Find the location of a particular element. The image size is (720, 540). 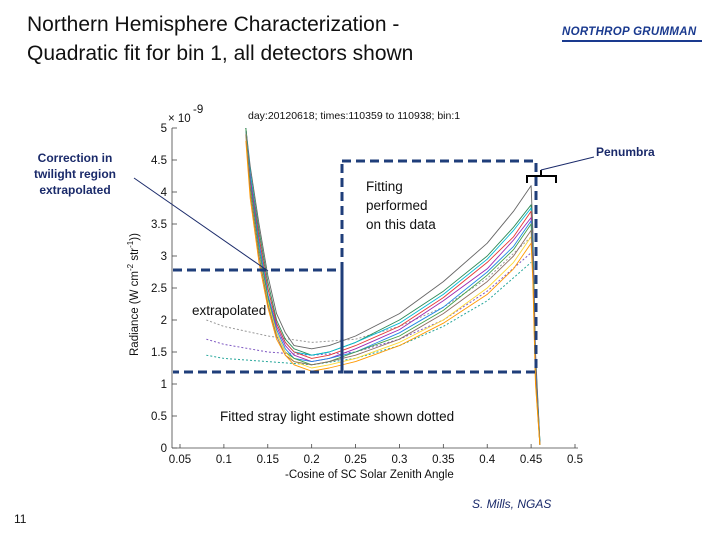

y-tick-label: 0 is located at coordinates (164, 449).